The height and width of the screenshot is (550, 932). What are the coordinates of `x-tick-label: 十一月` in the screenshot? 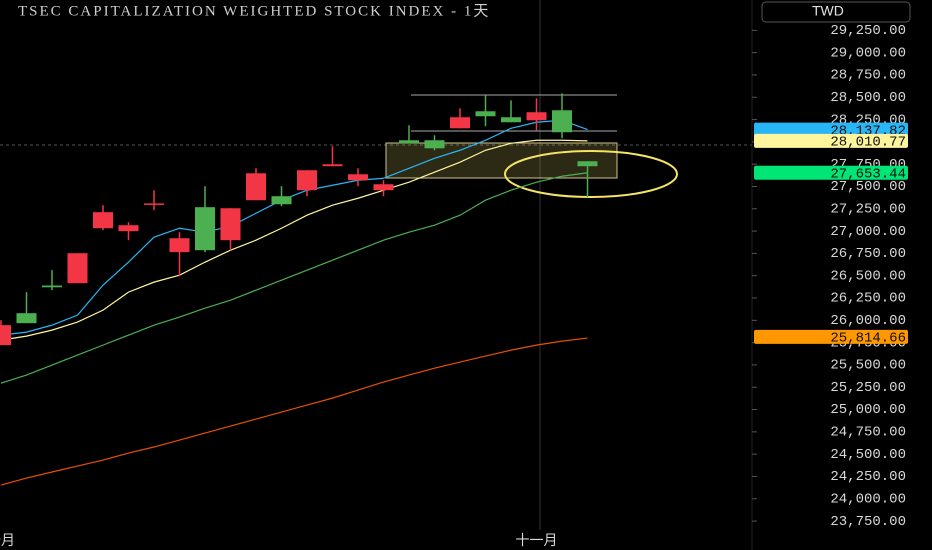 It's located at (537, 541).